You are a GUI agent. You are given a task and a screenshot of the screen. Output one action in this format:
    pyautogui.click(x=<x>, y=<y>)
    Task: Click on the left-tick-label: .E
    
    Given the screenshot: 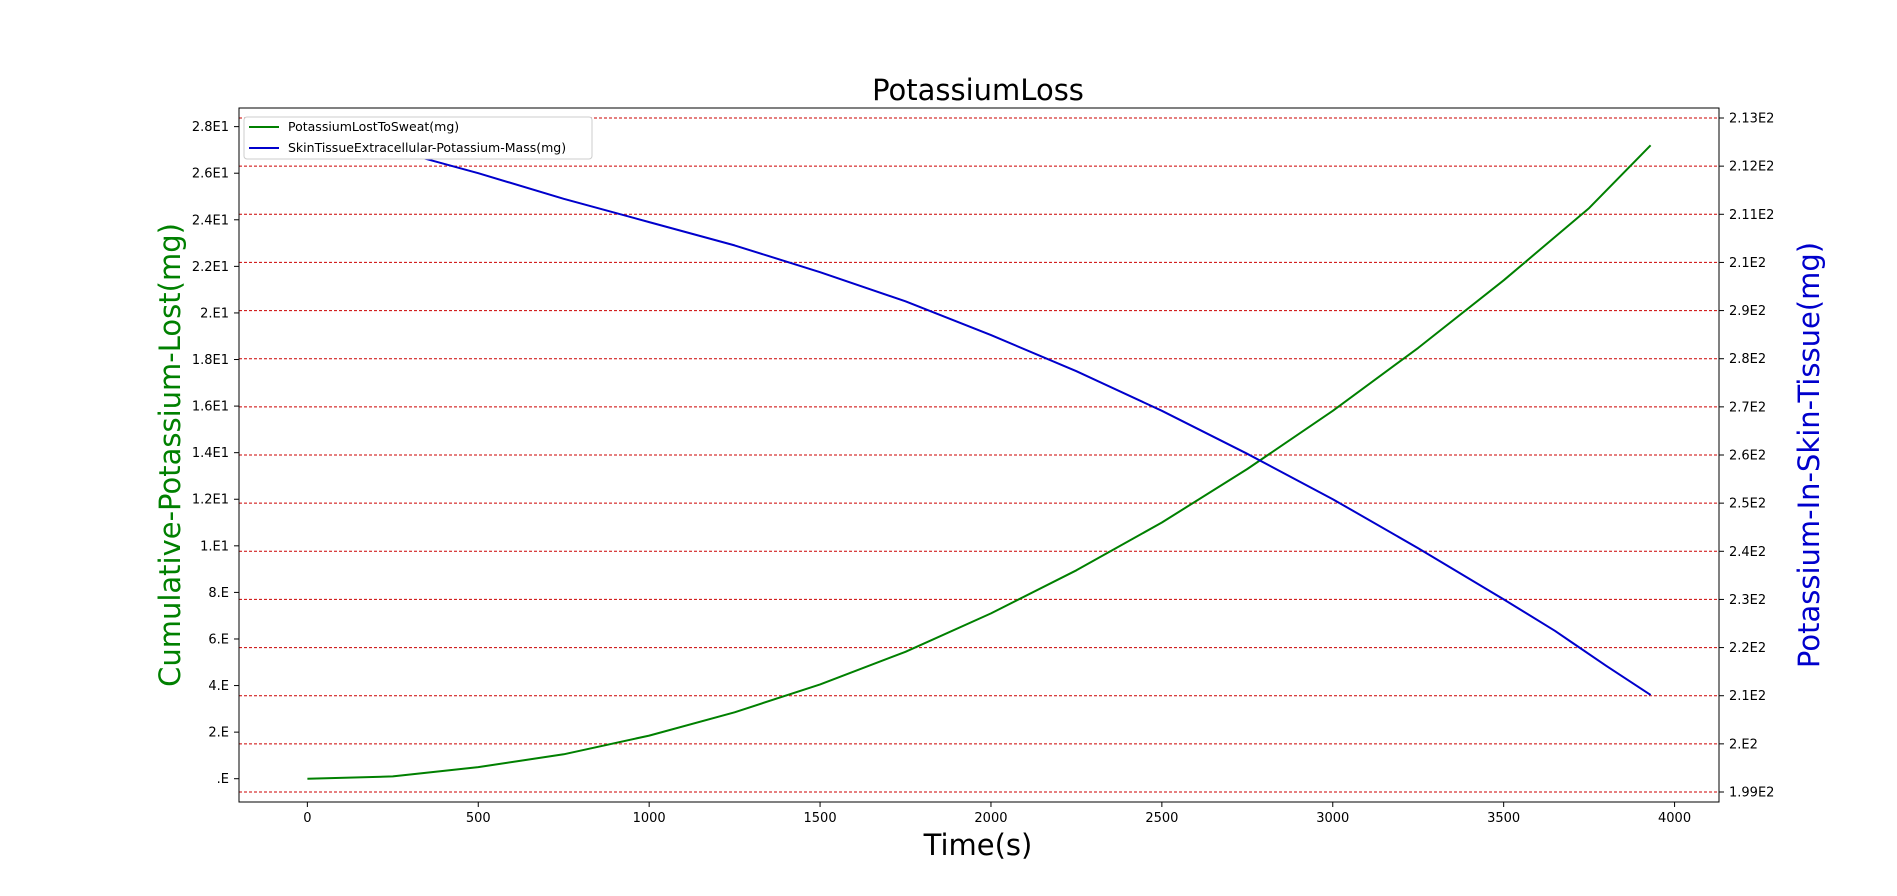 What is the action you would take?
    pyautogui.click(x=223, y=779)
    